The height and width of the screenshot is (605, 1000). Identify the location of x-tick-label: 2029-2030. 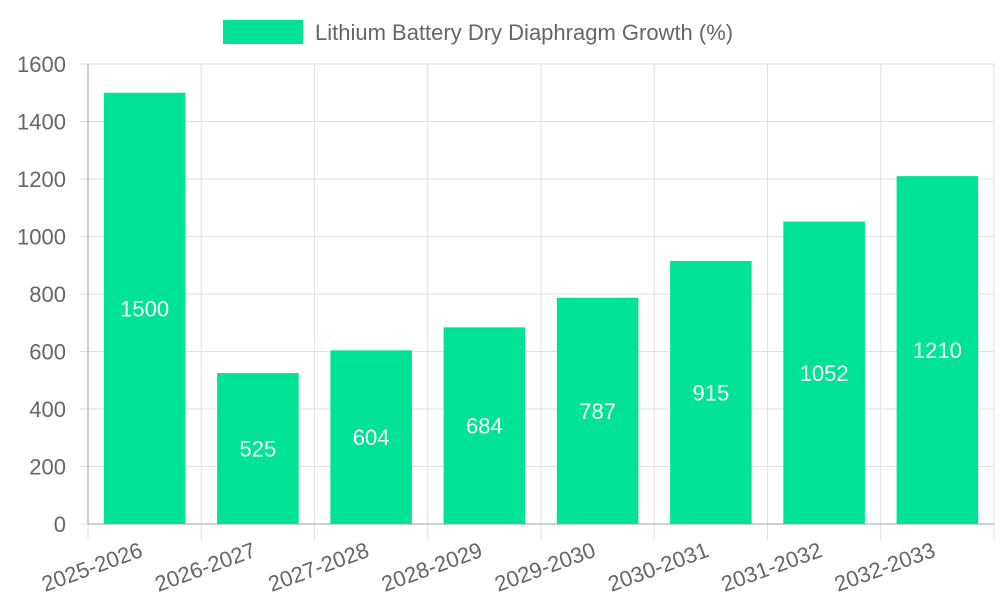
(544, 566).